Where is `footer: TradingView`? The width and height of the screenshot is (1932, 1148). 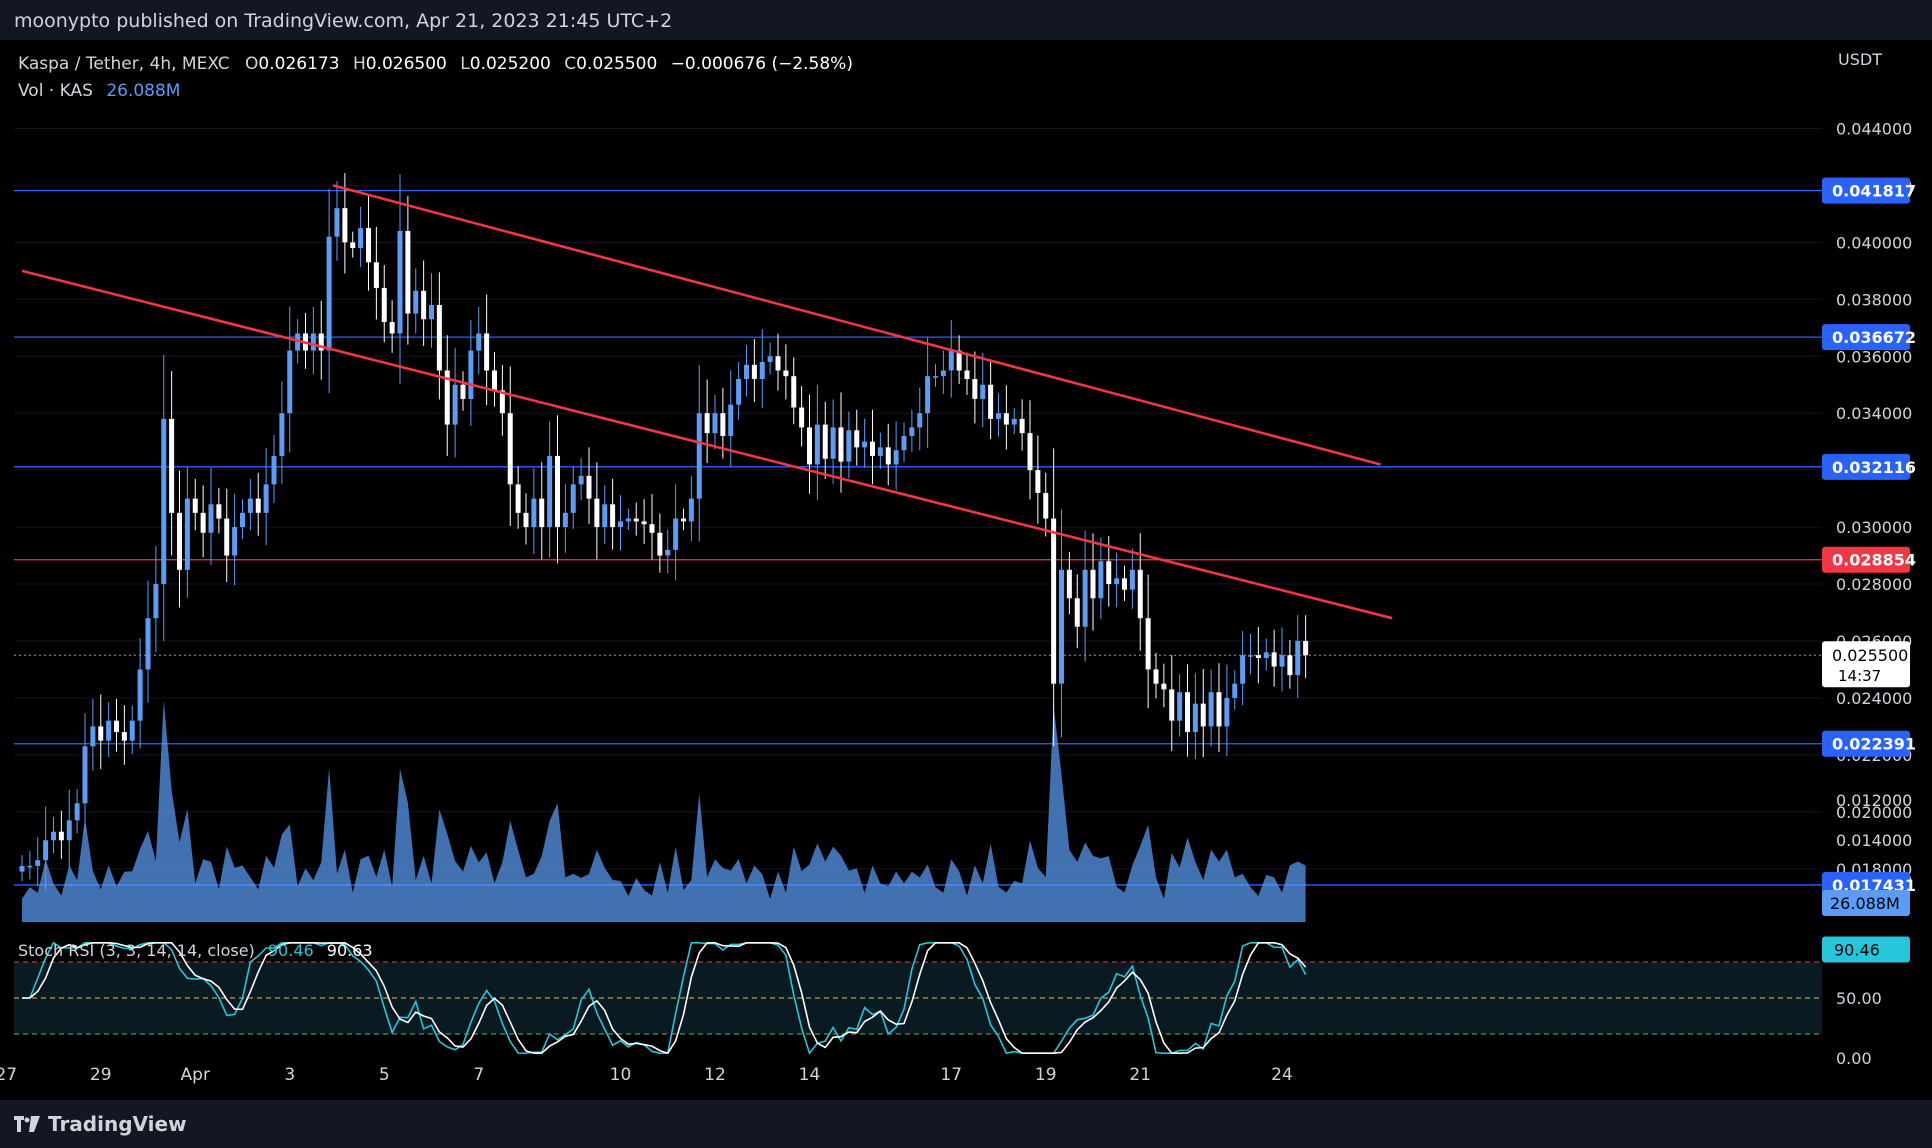
footer: TradingView is located at coordinates (966, 1124).